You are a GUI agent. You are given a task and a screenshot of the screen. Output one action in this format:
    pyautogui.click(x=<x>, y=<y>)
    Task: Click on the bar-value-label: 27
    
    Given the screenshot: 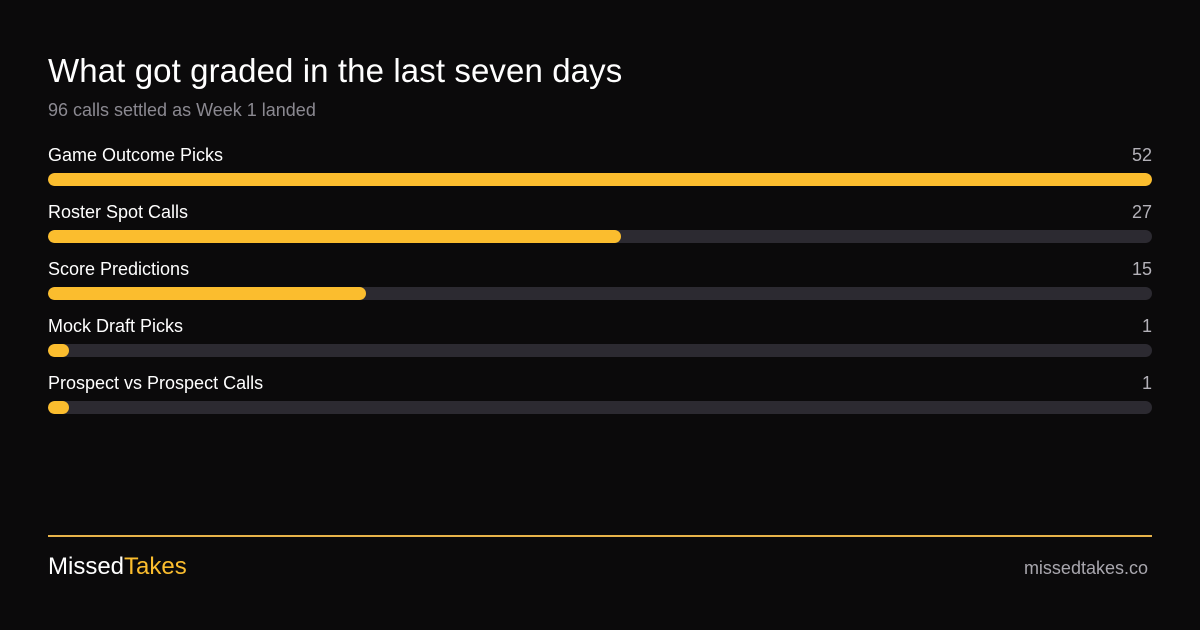 What is the action you would take?
    pyautogui.click(x=1141, y=212)
    